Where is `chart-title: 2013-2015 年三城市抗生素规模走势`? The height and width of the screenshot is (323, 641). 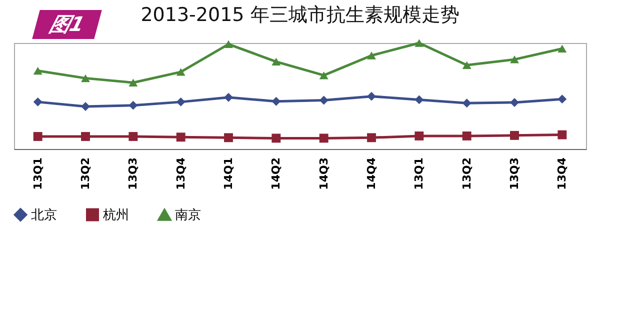
chart-title: 2013-2015 年三城市抗生素规模走势 is located at coordinates (300, 15).